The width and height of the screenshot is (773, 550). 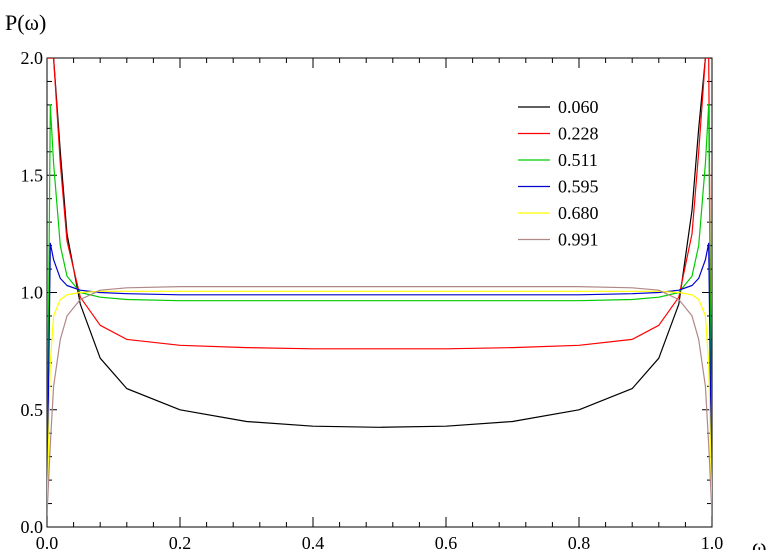 What do you see at coordinates (579, 541) in the screenshot?
I see `x-tick-label: 0.8` at bounding box center [579, 541].